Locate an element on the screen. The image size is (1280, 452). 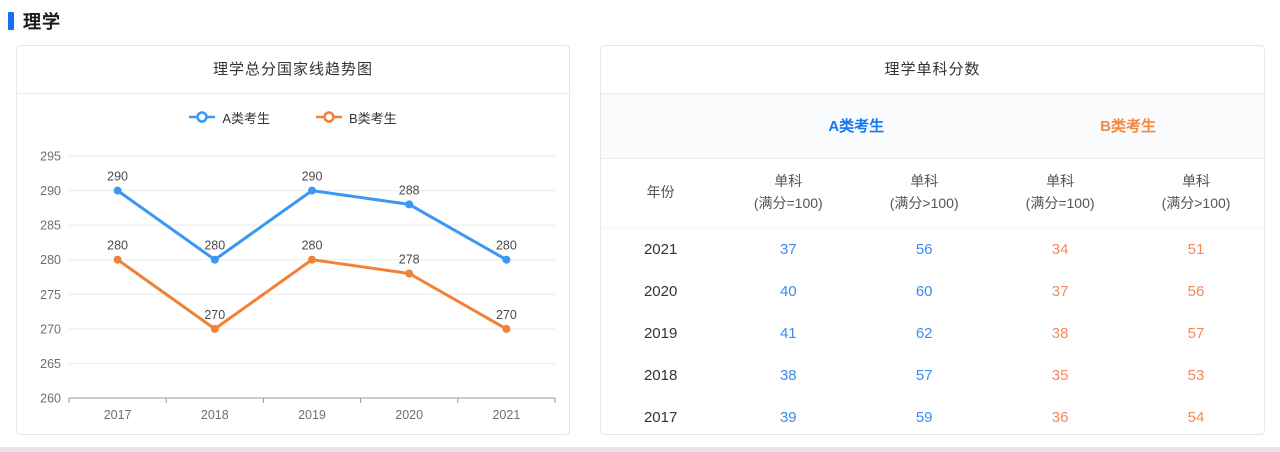
score-cell-a-over100: 62 is located at coordinates (924, 333).